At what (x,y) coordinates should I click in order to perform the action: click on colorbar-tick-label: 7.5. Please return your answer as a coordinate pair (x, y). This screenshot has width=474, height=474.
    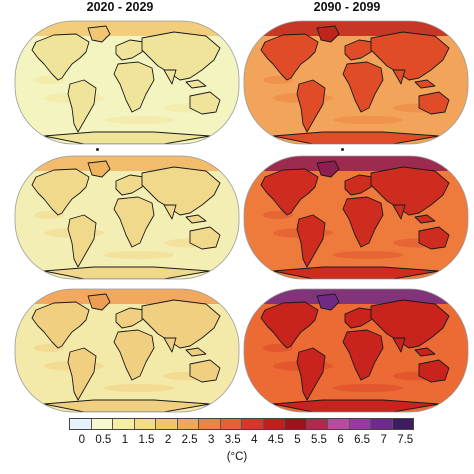
    Looking at the image, I should click on (405, 440).